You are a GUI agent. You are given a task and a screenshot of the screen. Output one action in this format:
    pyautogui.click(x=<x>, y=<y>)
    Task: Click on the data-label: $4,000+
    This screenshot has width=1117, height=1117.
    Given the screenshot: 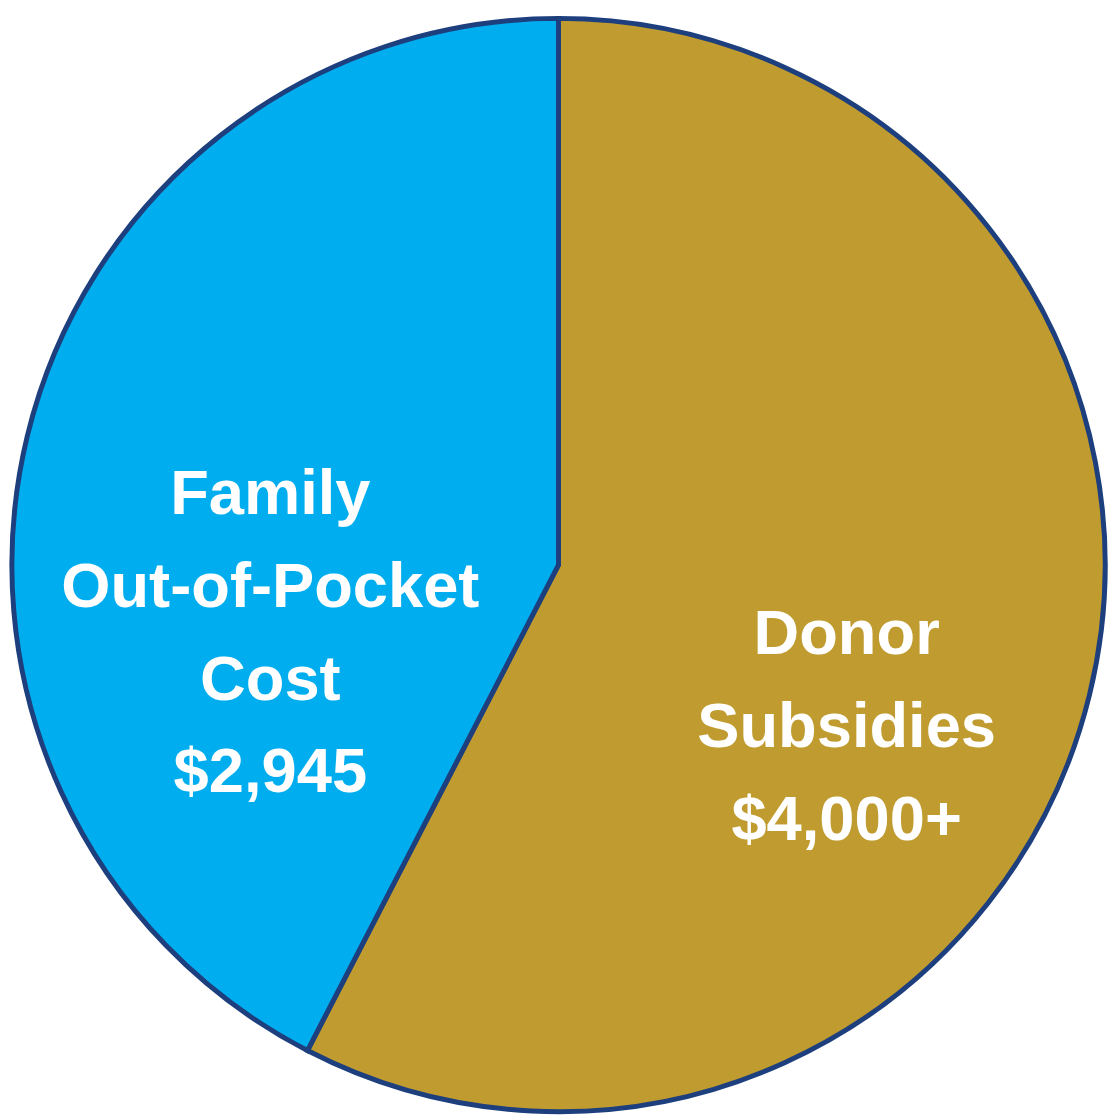 What is the action you would take?
    pyautogui.click(x=846, y=817)
    